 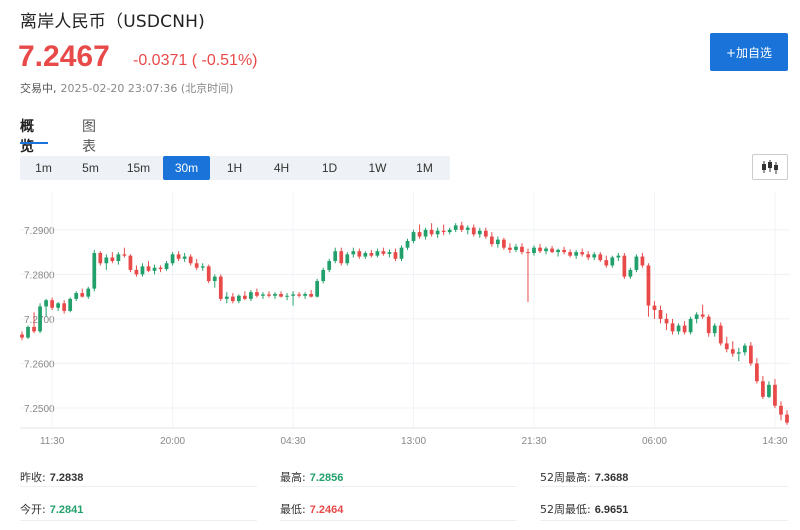 What do you see at coordinates (195, 60) in the screenshot?
I see `price-change: -0.0371 ( -0.51%)` at bounding box center [195, 60].